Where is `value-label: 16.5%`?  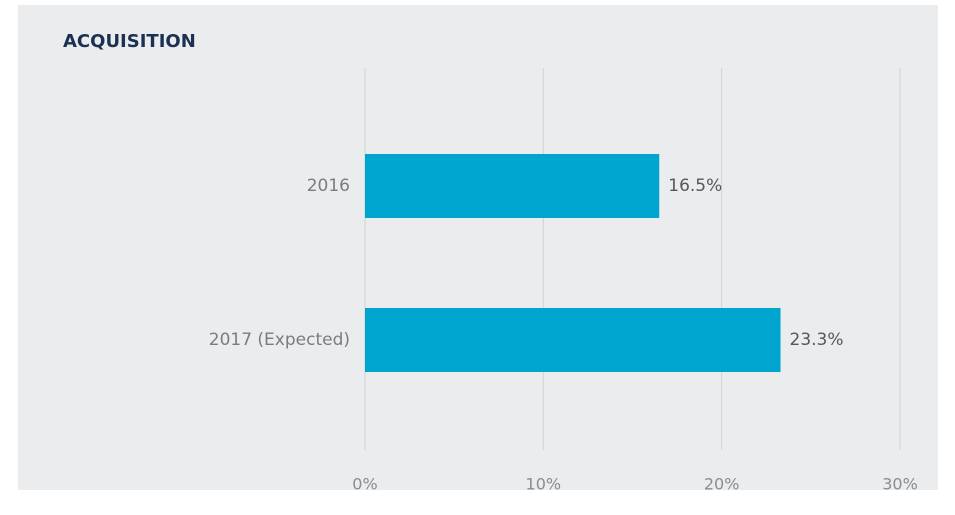
value-label: 16.5% is located at coordinates (695, 186).